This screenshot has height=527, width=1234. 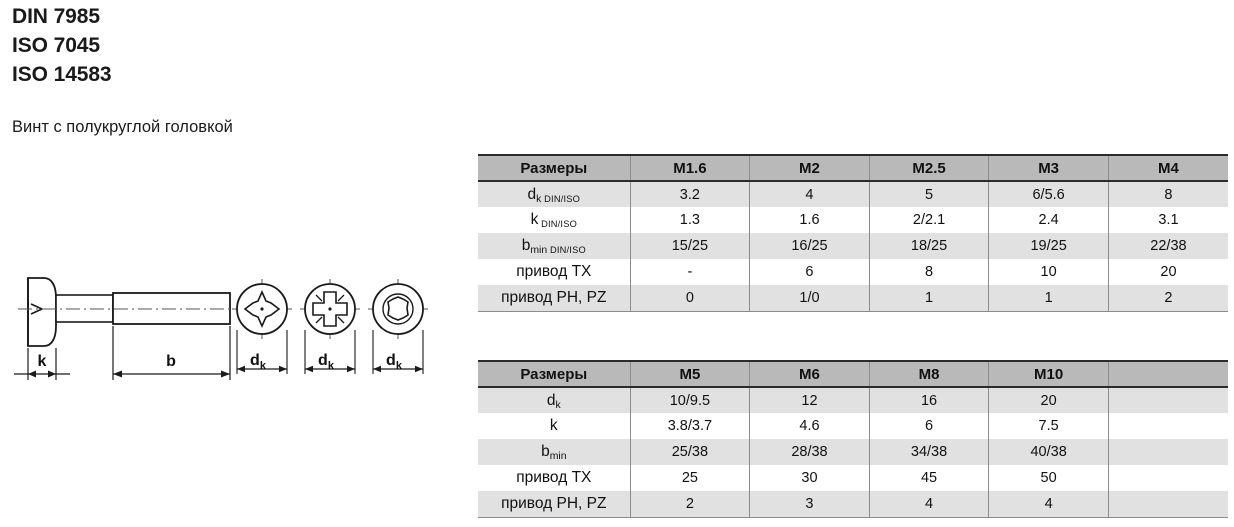 I want to click on table-cell: 4.6, so click(x=809, y=426).